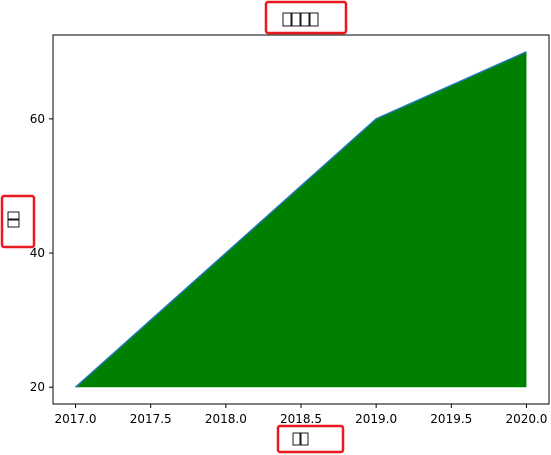 This screenshot has width=551, height=455. I want to click on x-axis-label, so click(310, 439).